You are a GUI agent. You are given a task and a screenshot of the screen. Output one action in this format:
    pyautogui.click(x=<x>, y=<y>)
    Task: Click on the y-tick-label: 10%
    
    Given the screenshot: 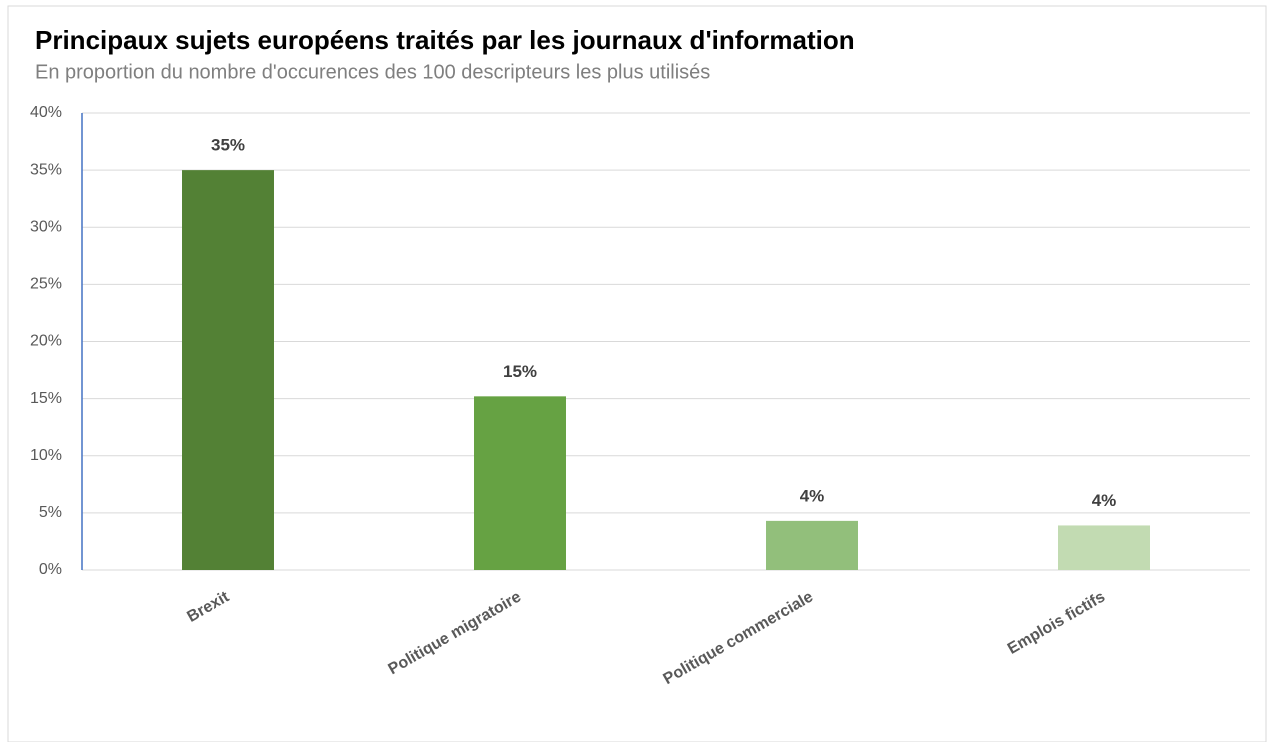 What is the action you would take?
    pyautogui.click(x=46, y=455)
    